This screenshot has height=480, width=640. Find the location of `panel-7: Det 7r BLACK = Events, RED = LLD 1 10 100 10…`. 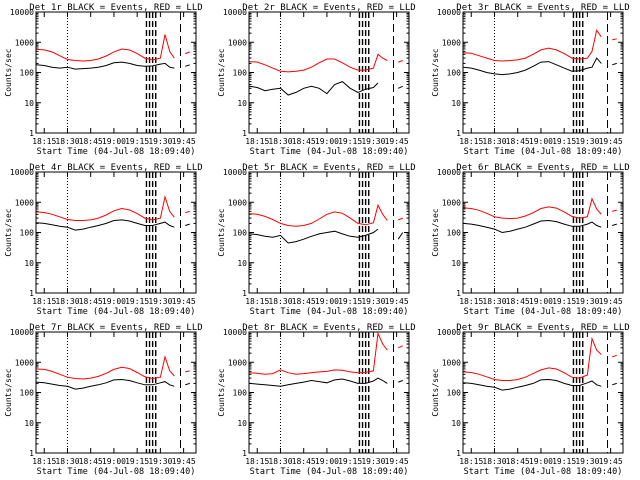

panel-7: Det 7r BLACK = Events, RED = LLD 1 10 100 10… is located at coordinates (103, 400).